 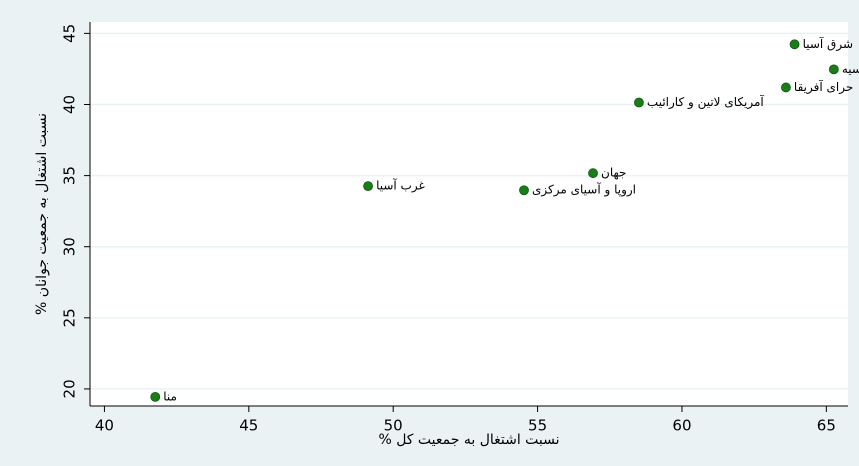 What do you see at coordinates (170, 396) in the screenshot?
I see `point-label: منا` at bounding box center [170, 396].